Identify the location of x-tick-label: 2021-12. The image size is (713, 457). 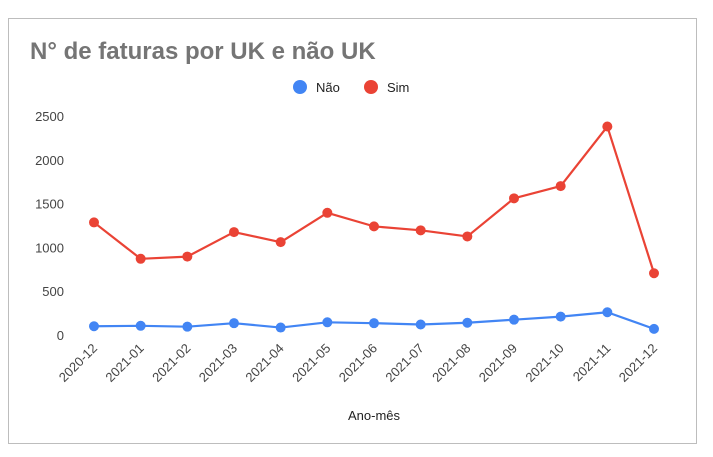
(638, 363).